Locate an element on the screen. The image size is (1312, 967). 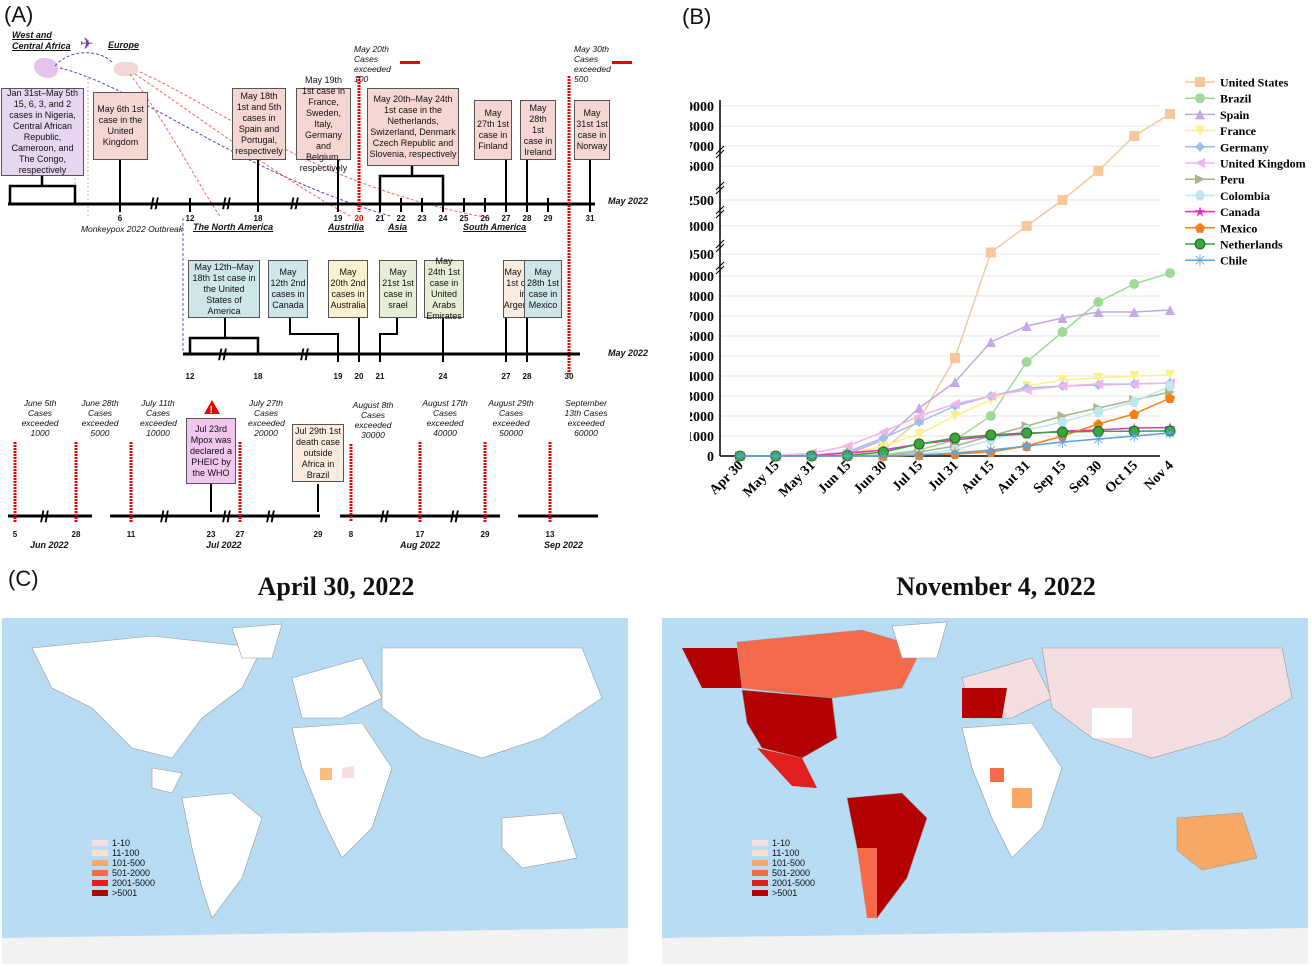
y-tick-label: 6000 is located at coordinates (702, 337).